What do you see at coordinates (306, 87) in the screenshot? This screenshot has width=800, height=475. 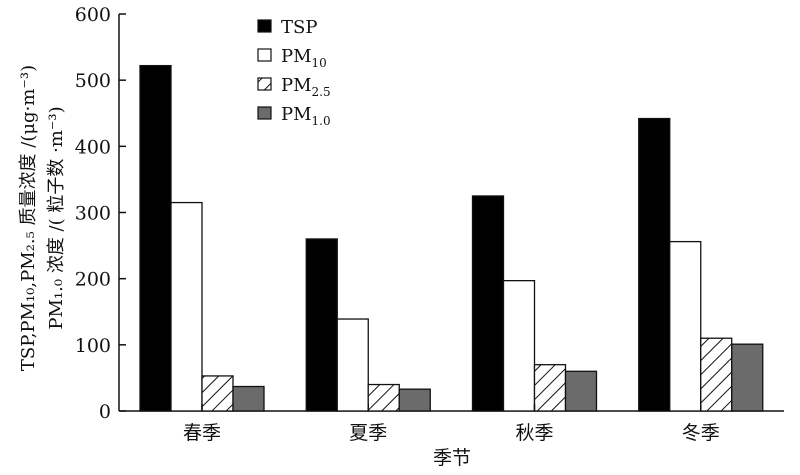 I see `legend-label-2: PM2.5` at bounding box center [306, 87].